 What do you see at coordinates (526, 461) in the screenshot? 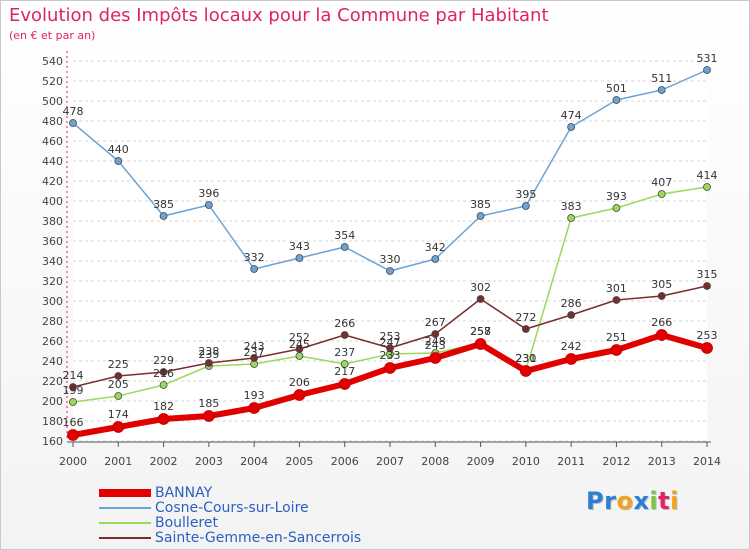
I see `x-tick-label: 2010` at bounding box center [526, 461].